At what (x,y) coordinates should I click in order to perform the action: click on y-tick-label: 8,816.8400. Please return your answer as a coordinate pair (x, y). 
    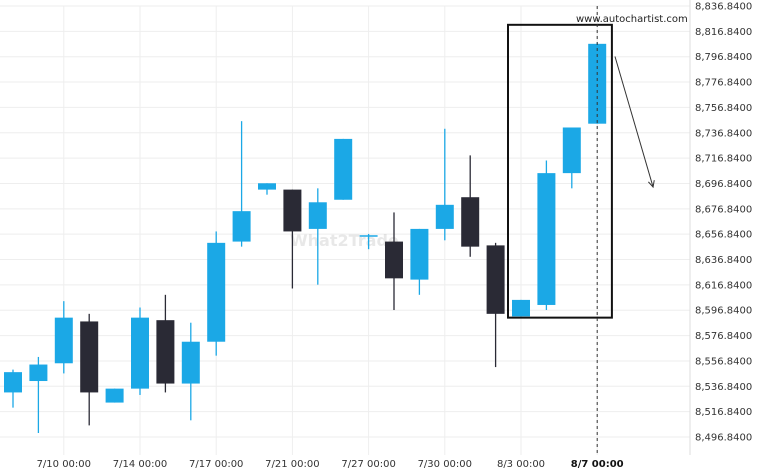
    Looking at the image, I should click on (723, 32).